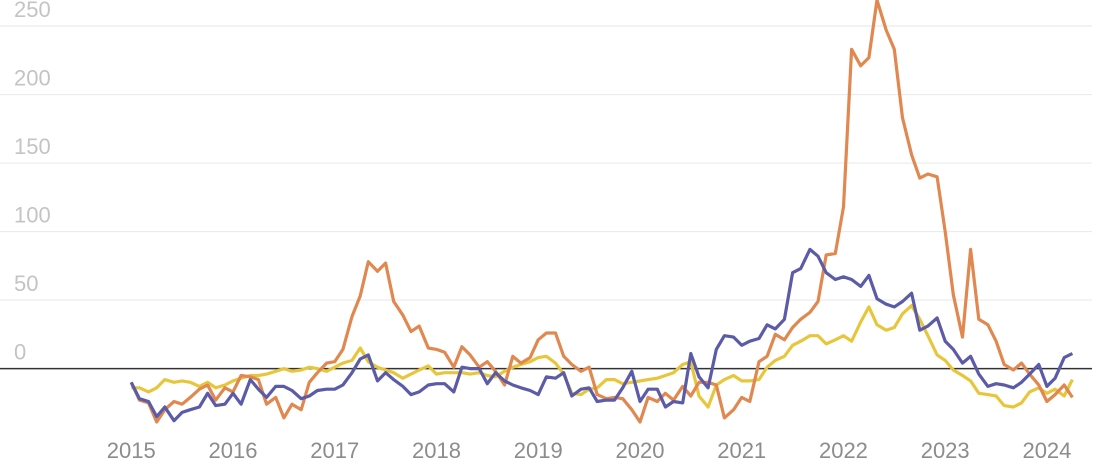  Describe the element at coordinates (334, 450) in the screenshot. I see `x-tick-label: 2017` at that location.